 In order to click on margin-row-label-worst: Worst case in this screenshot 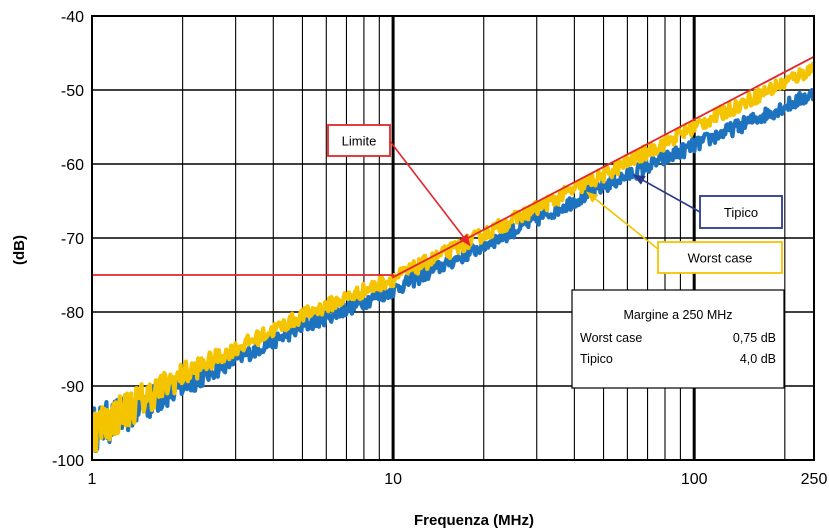, I will do `click(611, 338)`.